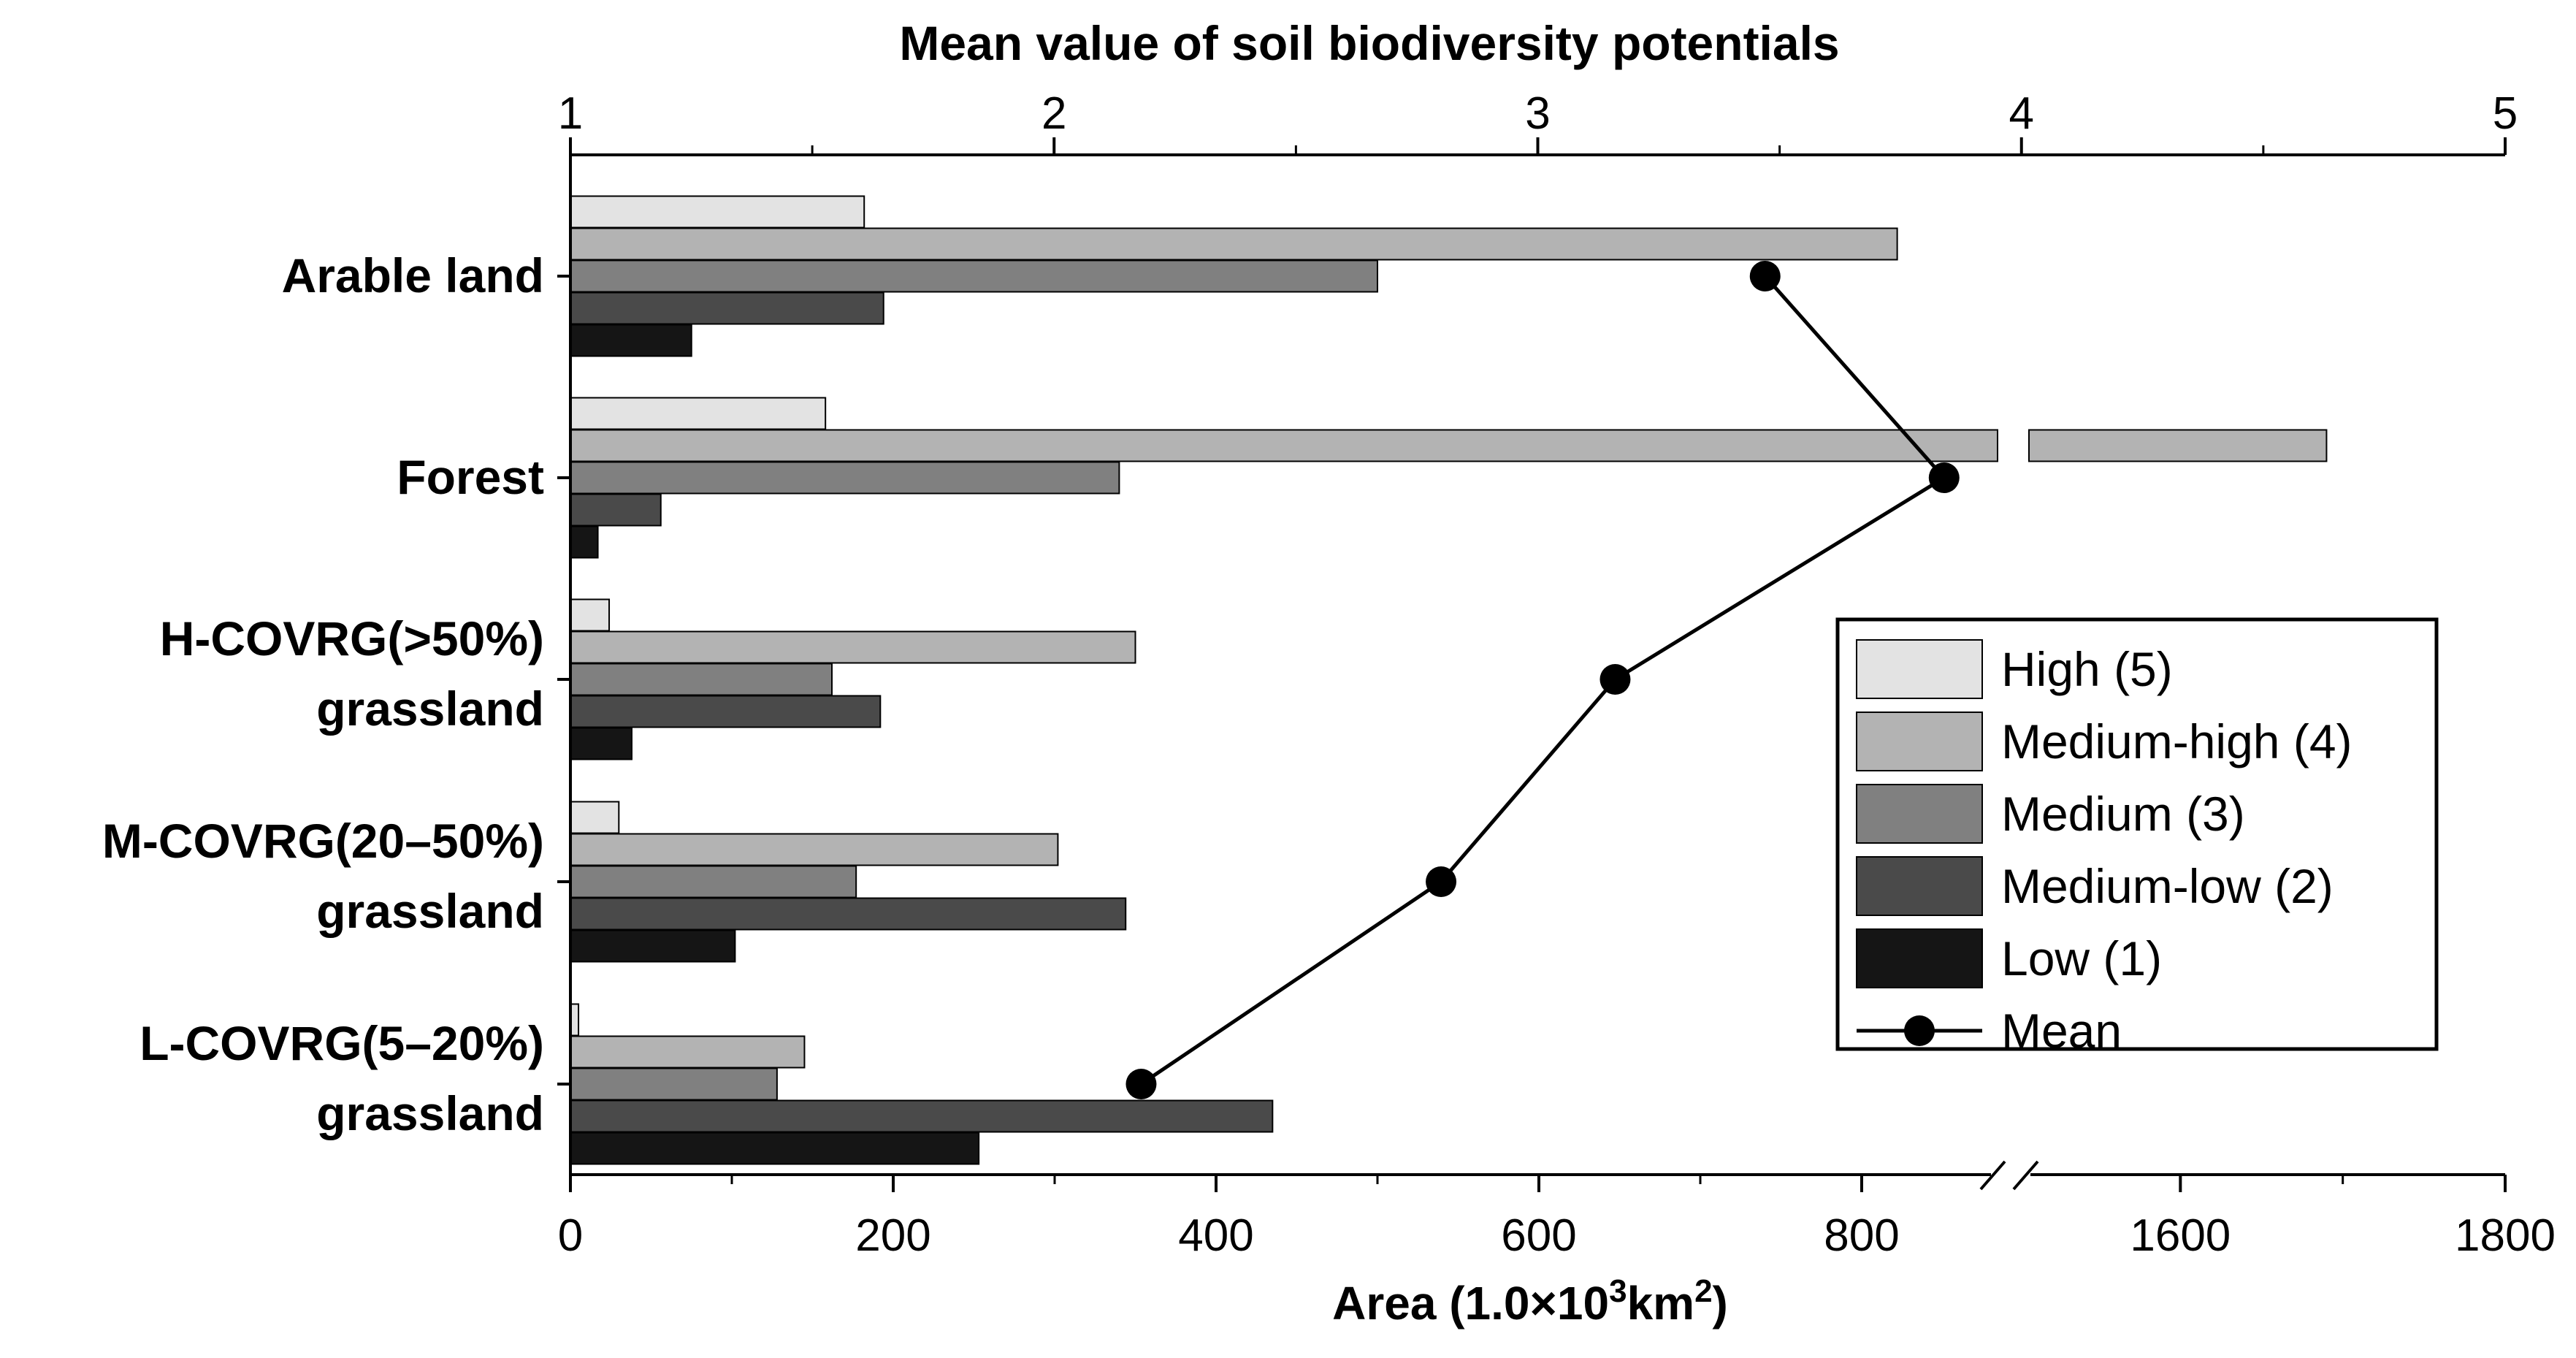 The image size is (2576, 1358). Describe the element at coordinates (775, 1148) in the screenshot. I see `bar-low-1-cat4` at that location.